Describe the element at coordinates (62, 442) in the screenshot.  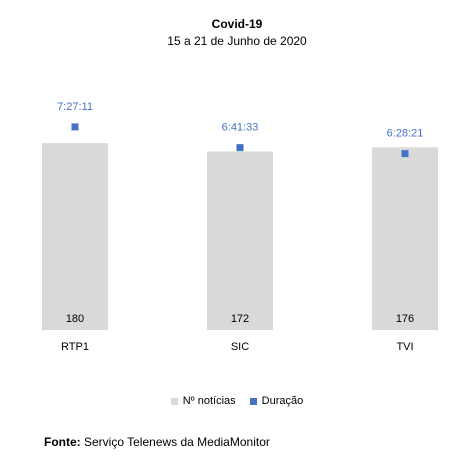
I see `source-label: Fonte:` at that location.